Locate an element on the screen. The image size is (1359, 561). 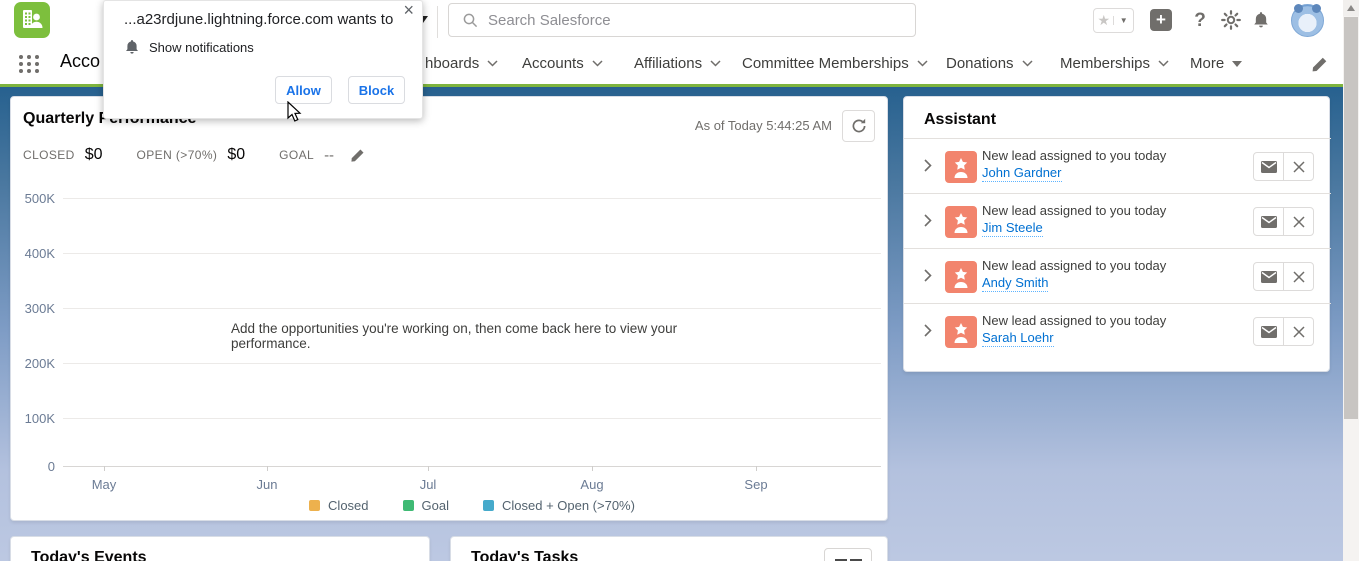
goal-swatch-icon is located at coordinates (408, 505).